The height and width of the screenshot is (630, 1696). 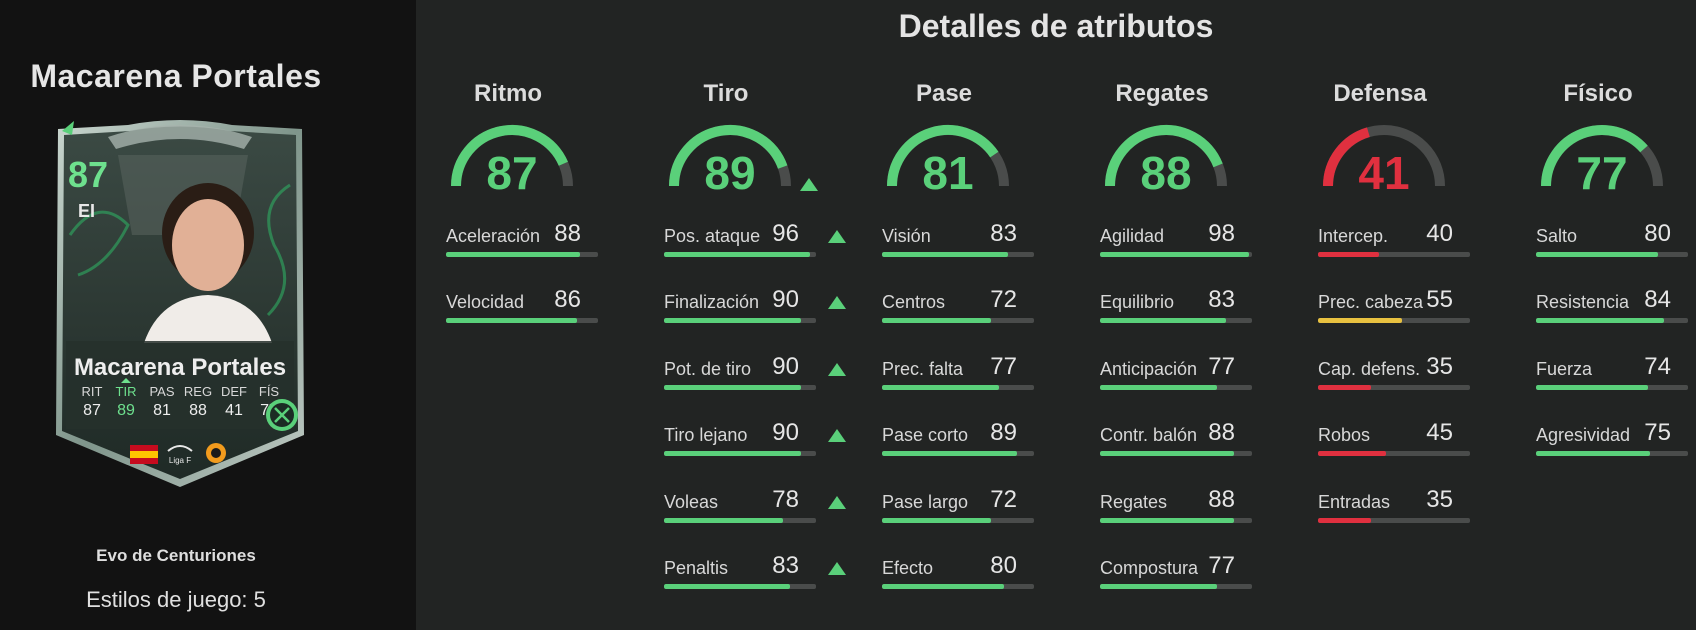 What do you see at coordinates (282, 415) in the screenshot?
I see `evolution-icon` at bounding box center [282, 415].